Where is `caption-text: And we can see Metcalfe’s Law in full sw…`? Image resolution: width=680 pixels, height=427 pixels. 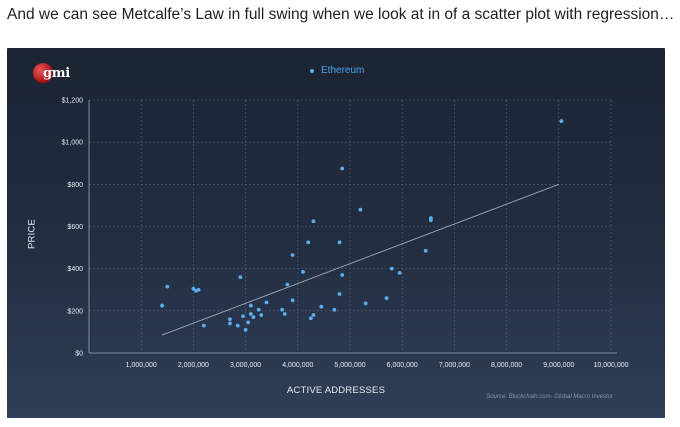
caption-text: And we can see Metcalfe’s Law in full sw… is located at coordinates (341, 14).